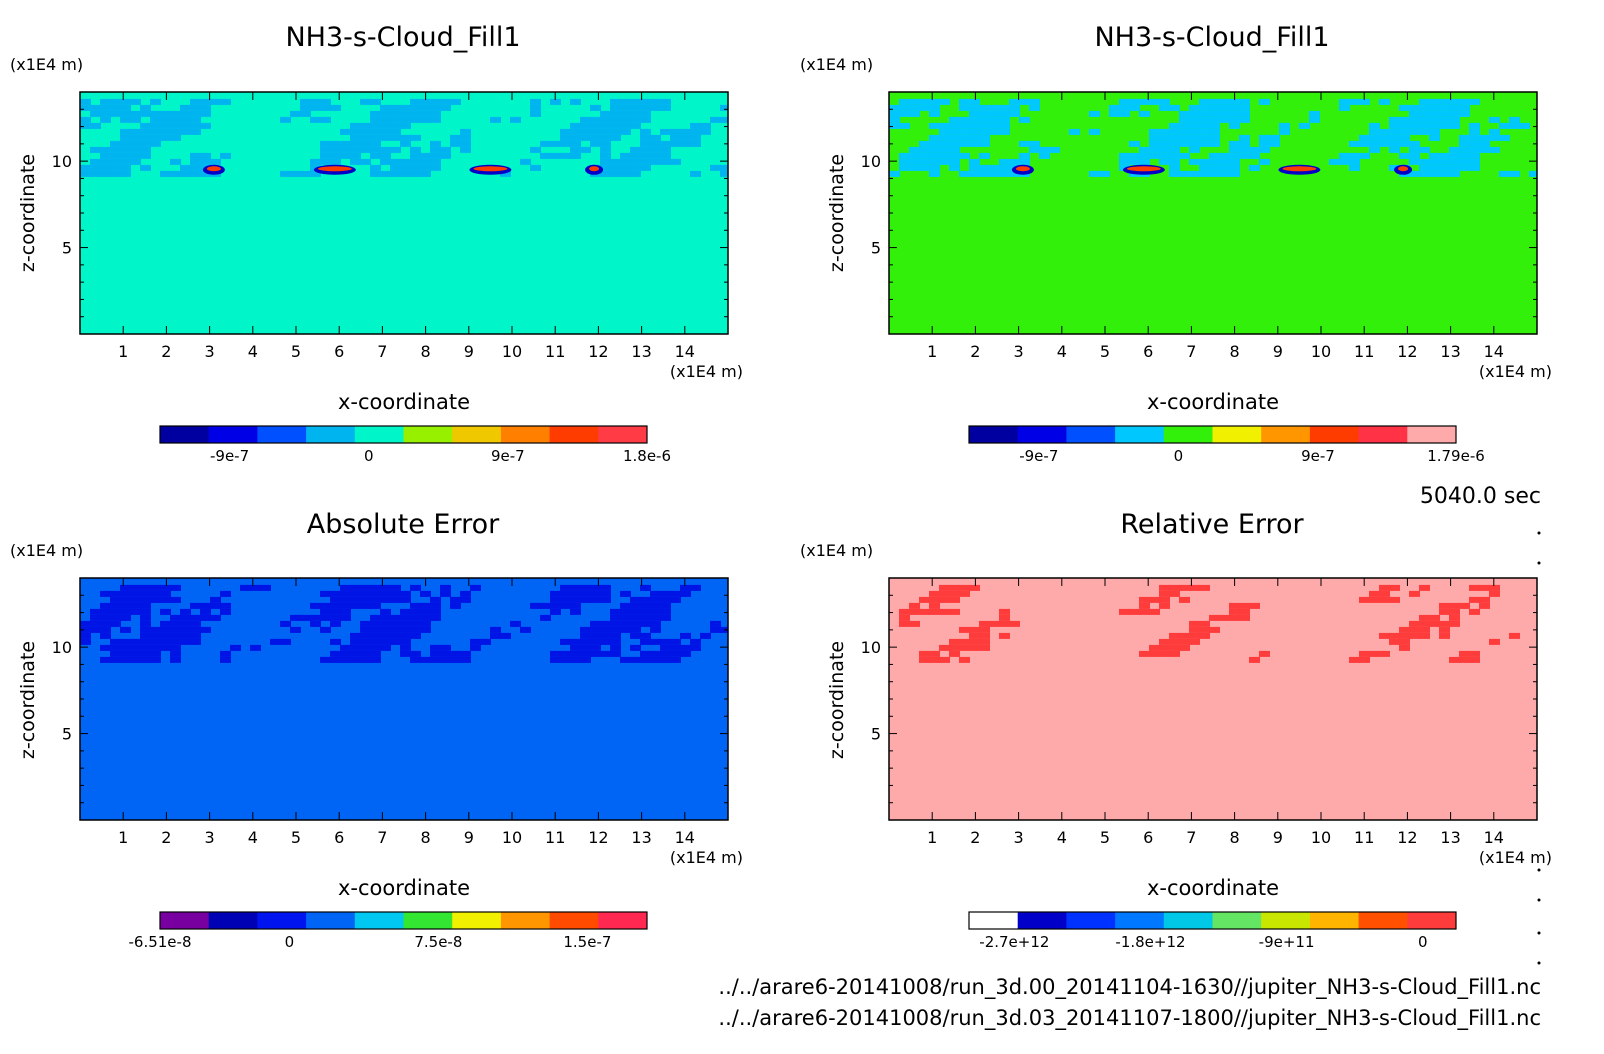 The height and width of the screenshot is (1054, 1604). What do you see at coordinates (404, 213) in the screenshot?
I see `plot-frame` at bounding box center [404, 213].